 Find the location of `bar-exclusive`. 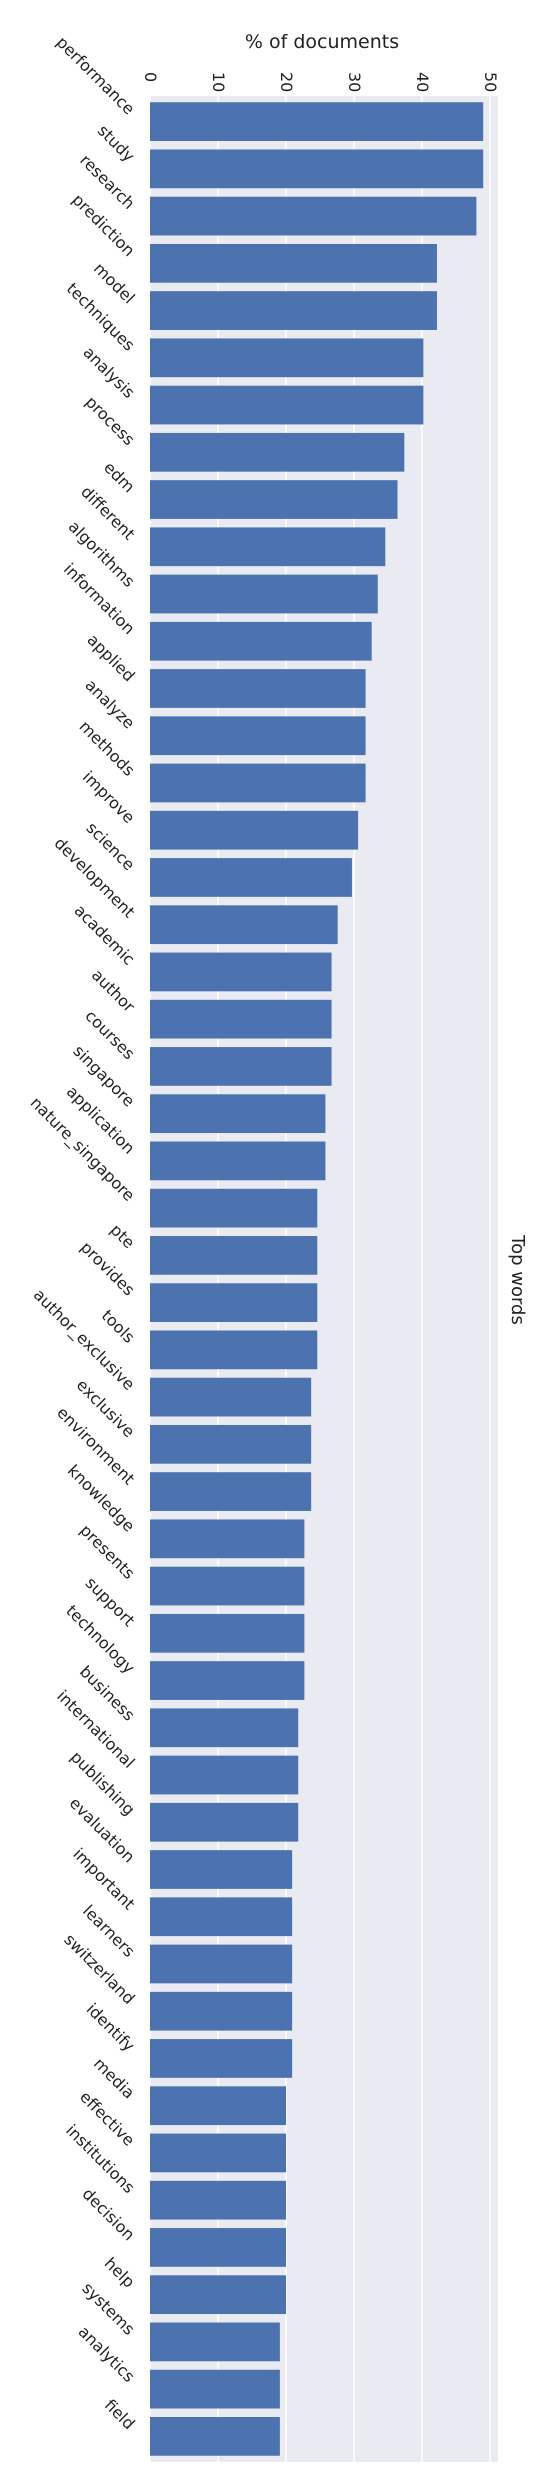

bar-exclusive is located at coordinates (231, 1444).